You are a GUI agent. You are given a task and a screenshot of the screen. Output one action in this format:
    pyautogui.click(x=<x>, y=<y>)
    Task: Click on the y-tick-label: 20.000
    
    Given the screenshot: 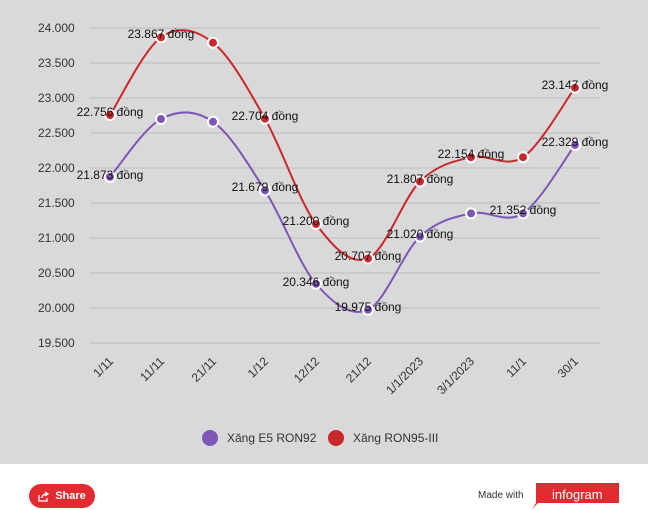 What is the action you would take?
    pyautogui.click(x=56, y=308)
    